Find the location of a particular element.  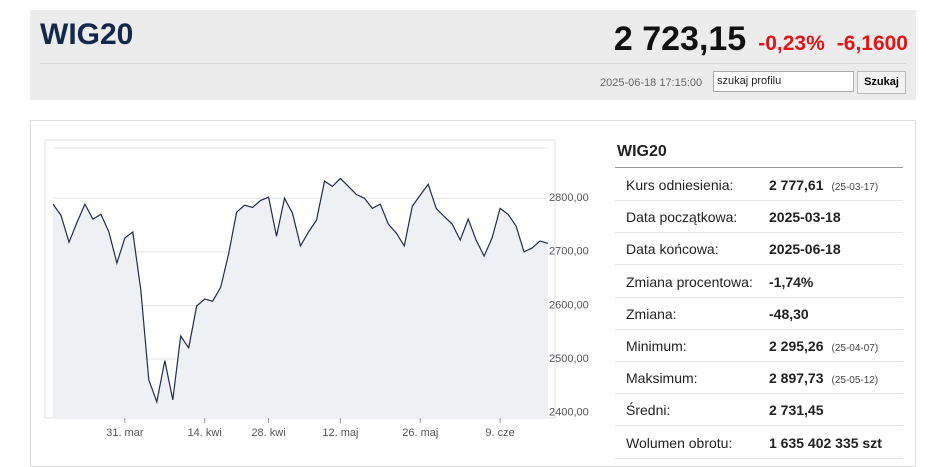

y-tick-label: 2800,00 is located at coordinates (569, 198).